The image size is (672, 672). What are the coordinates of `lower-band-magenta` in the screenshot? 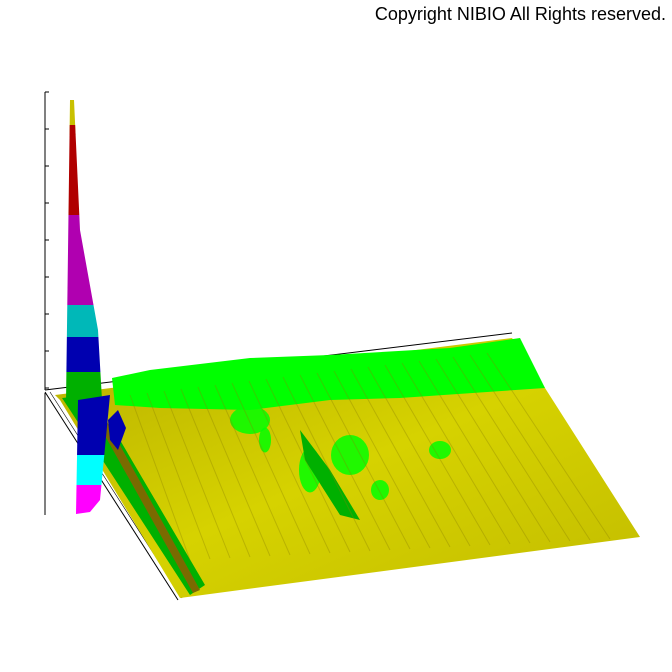 It's located at (93, 499).